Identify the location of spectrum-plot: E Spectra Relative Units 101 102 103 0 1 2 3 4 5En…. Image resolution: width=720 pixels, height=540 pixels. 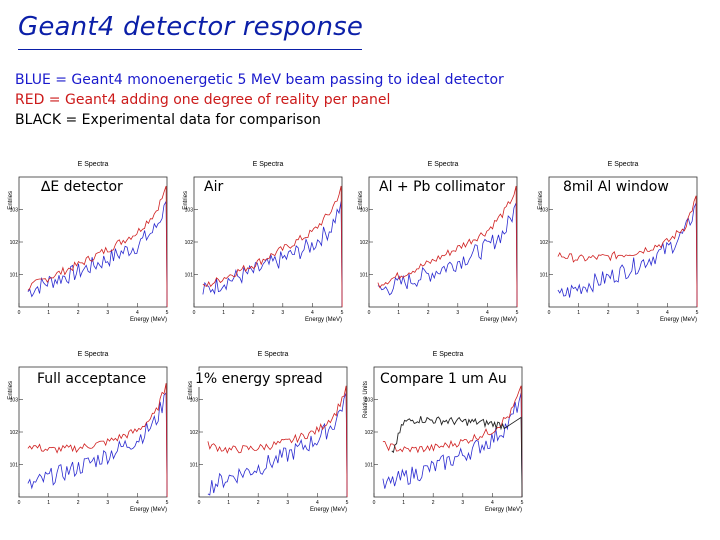
(443, 432).